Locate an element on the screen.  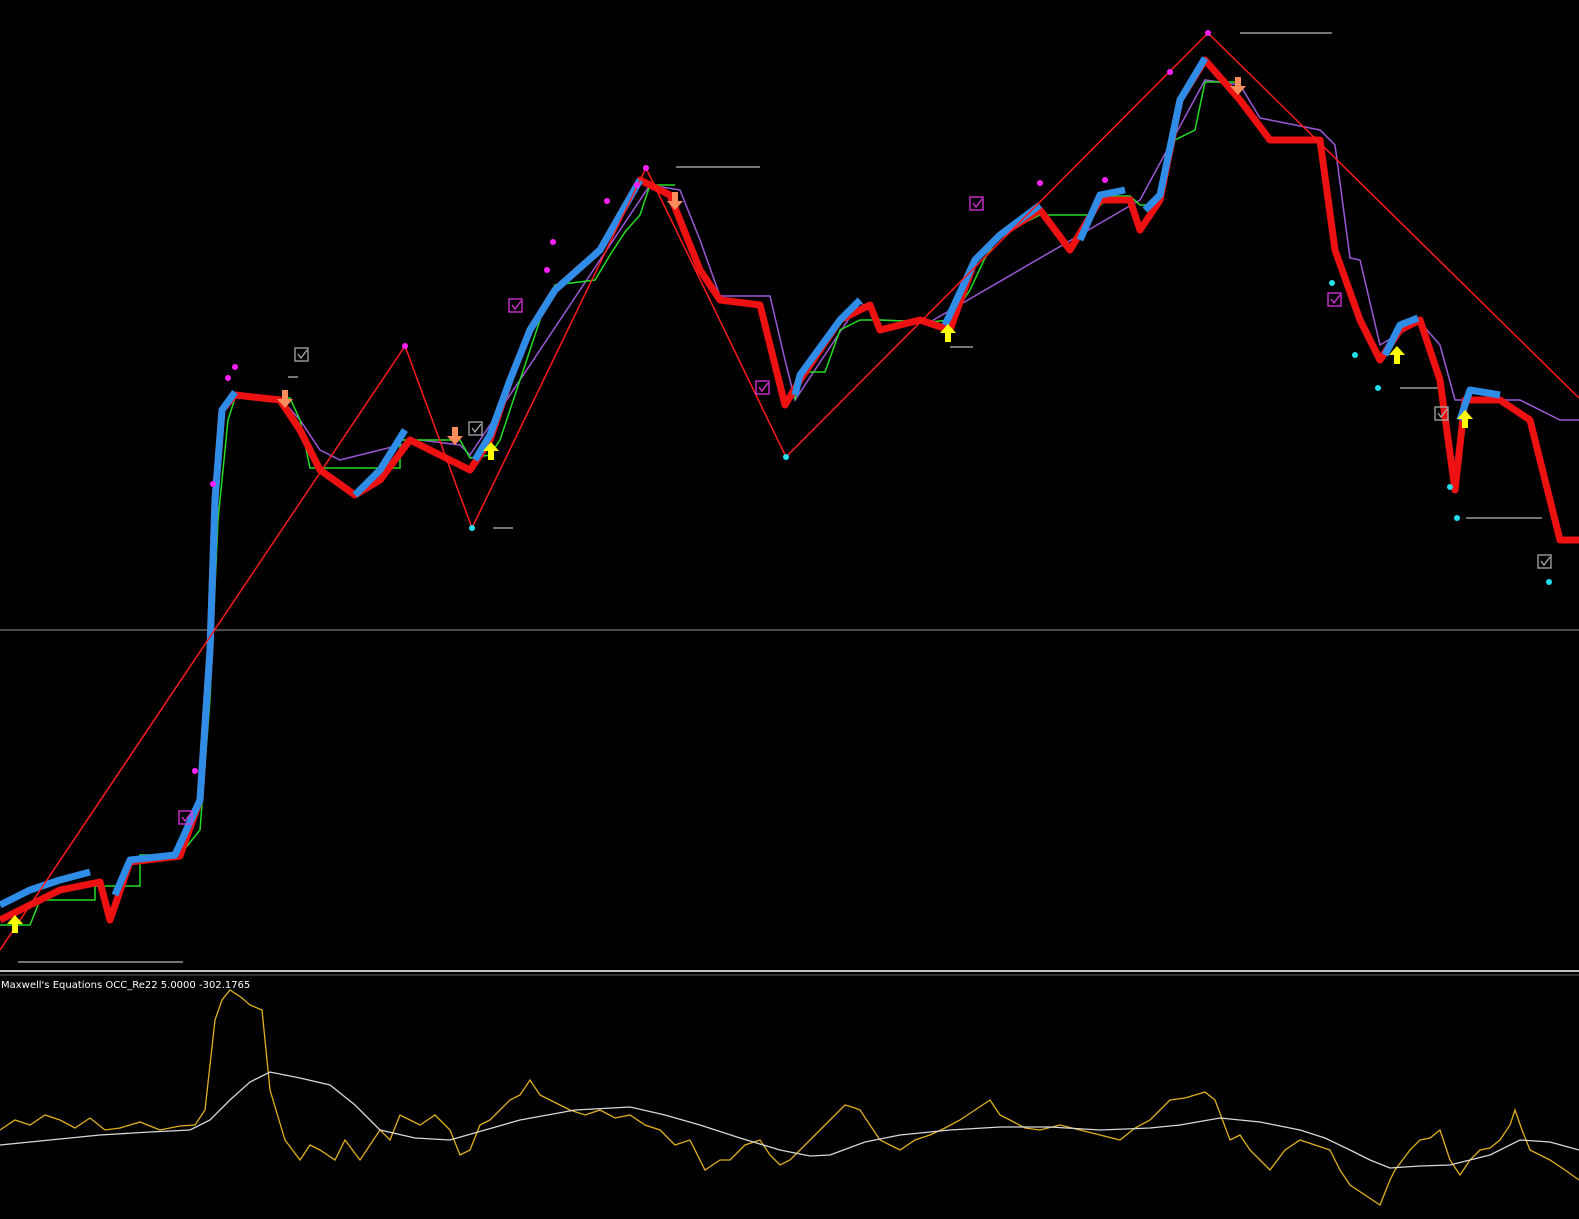
signal-line is located at coordinates (789, 1120).